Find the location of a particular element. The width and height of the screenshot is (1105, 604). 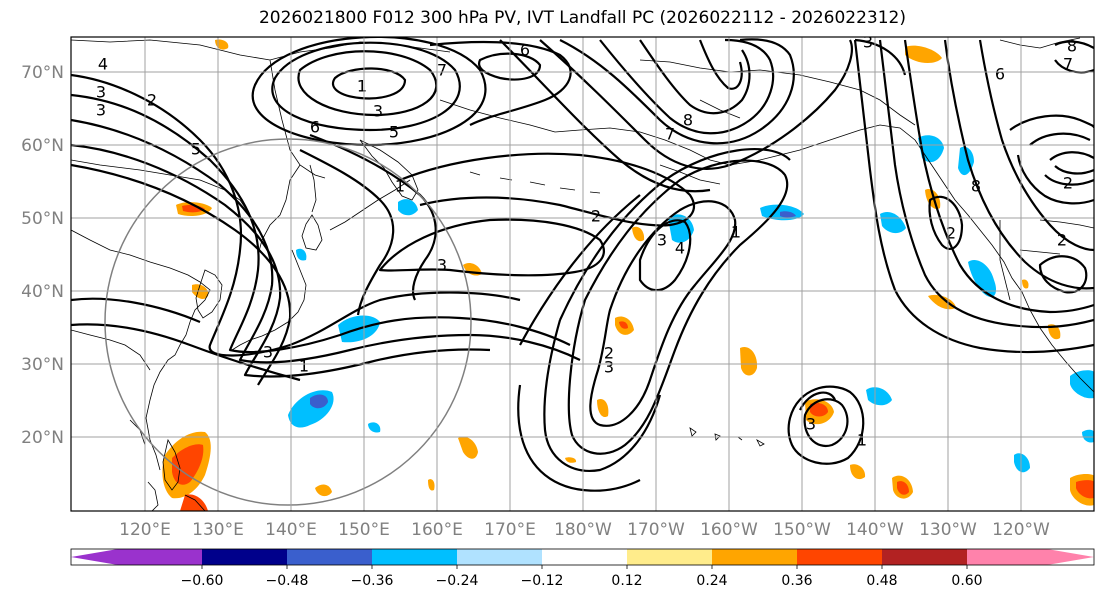

lon-label: 130°W is located at coordinates (948, 530).